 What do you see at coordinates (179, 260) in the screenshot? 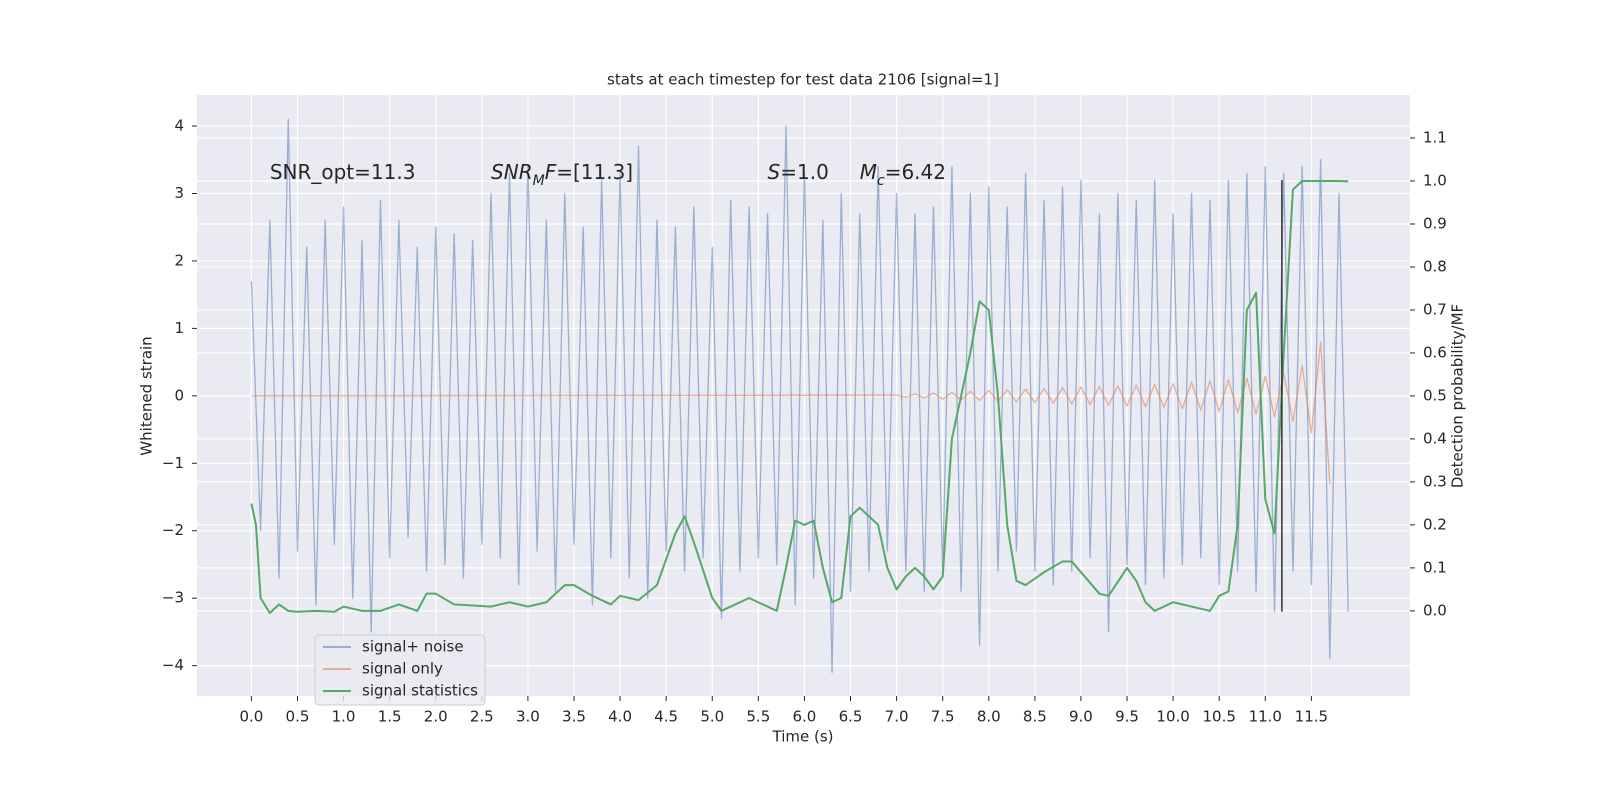
I see `y-tick-label: 2` at bounding box center [179, 260].